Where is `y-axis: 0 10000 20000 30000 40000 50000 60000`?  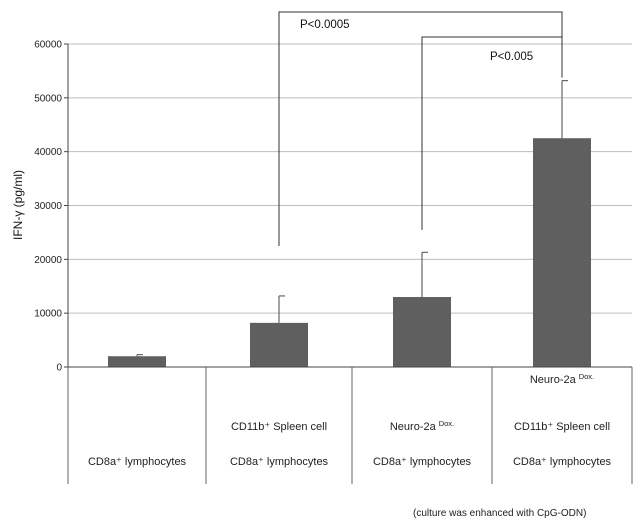
y-axis: 0 10000 20000 30000 40000 50000 60000 is located at coordinates (51, 207).